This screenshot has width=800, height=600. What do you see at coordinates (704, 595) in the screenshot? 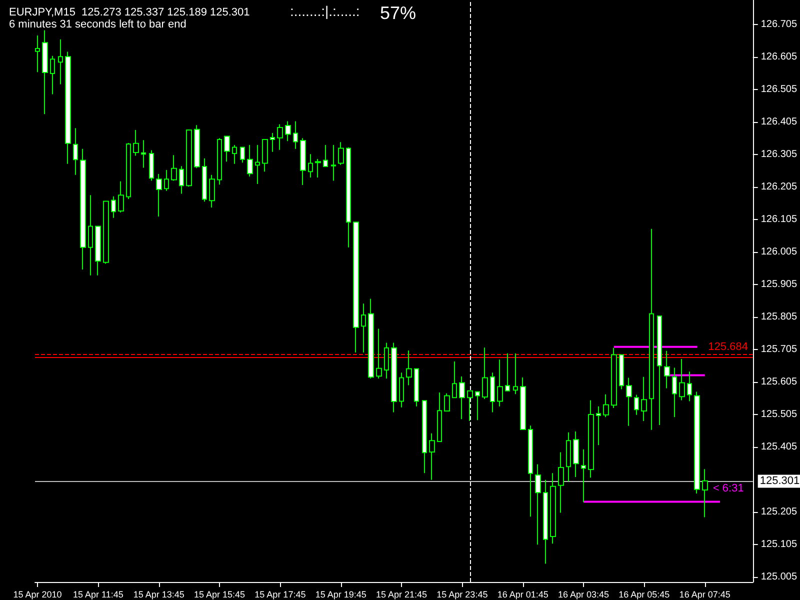
I see `x-tick-label: 16 Apr 07:45` at bounding box center [704, 595].